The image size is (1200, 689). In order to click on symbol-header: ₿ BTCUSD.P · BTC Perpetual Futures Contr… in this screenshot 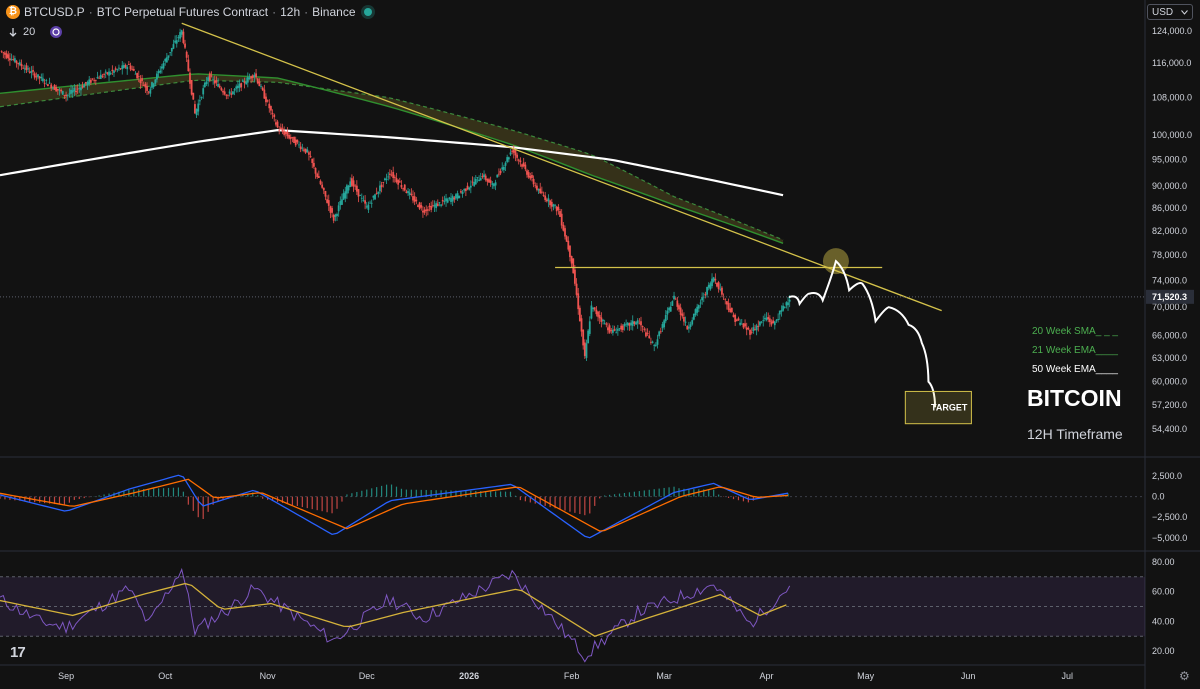, I will do `click(189, 12)`.